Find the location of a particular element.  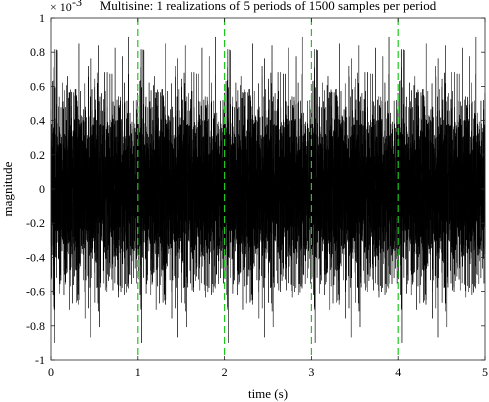

x-tick-label: 3 is located at coordinates (311, 372).